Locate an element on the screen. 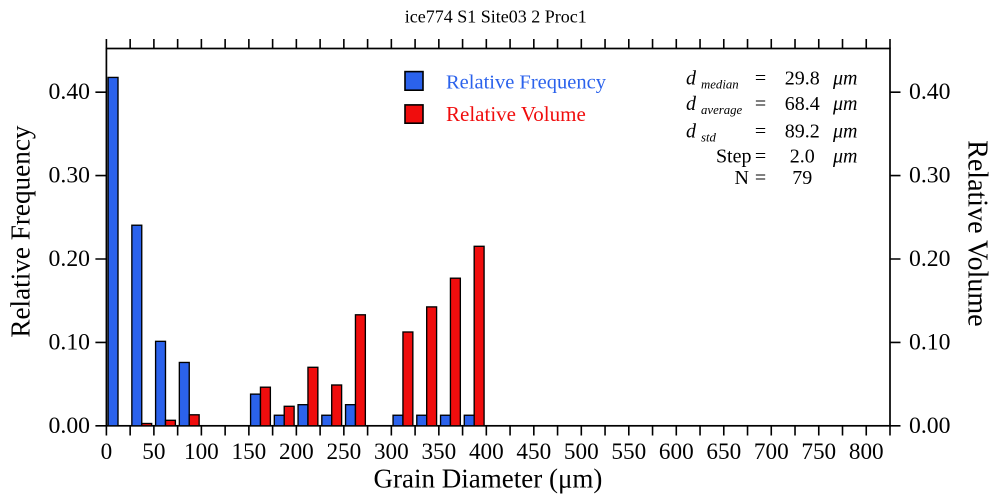  svg-text: 300 is located at coordinates (391, 452).